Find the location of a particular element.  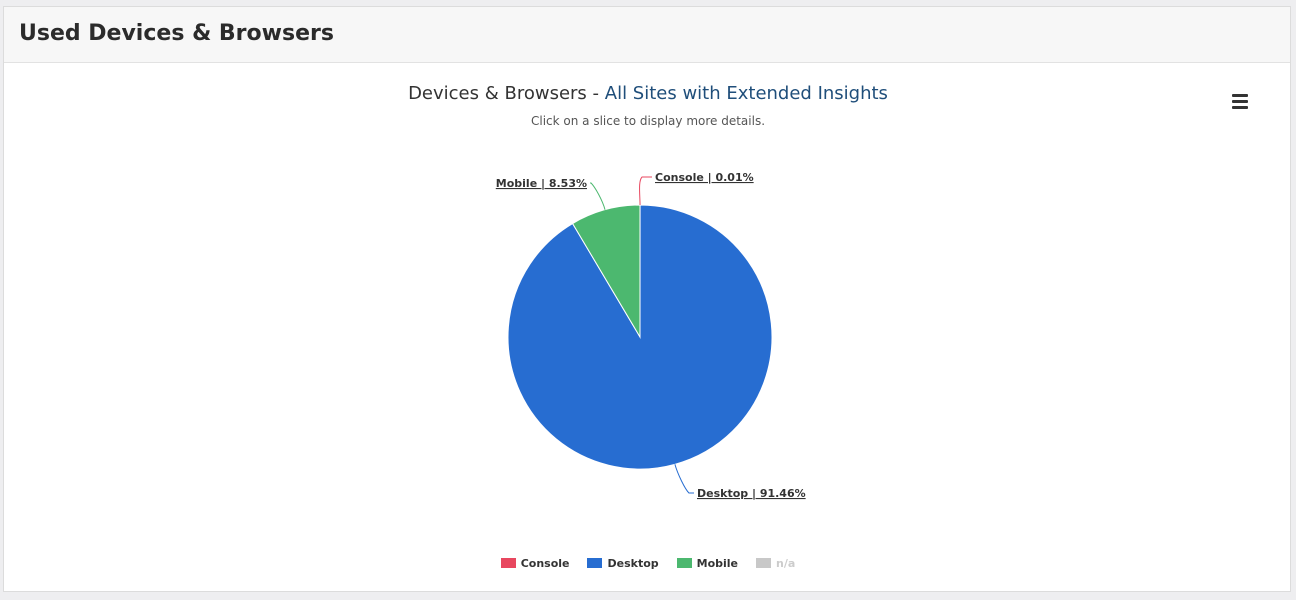

panel-title: Used Devices & Browsers is located at coordinates (176, 33).